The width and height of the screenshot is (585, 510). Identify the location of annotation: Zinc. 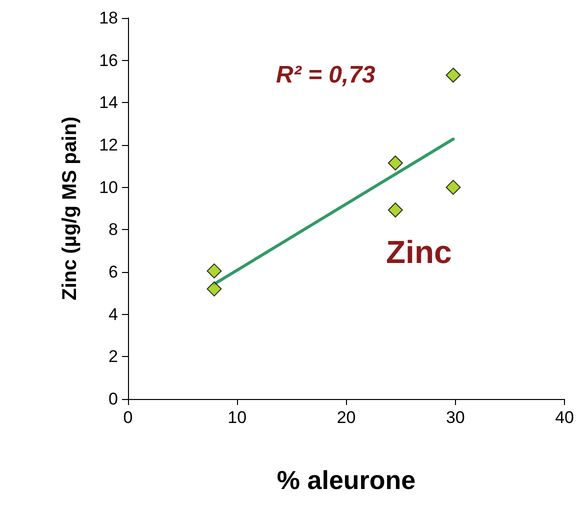
(419, 252).